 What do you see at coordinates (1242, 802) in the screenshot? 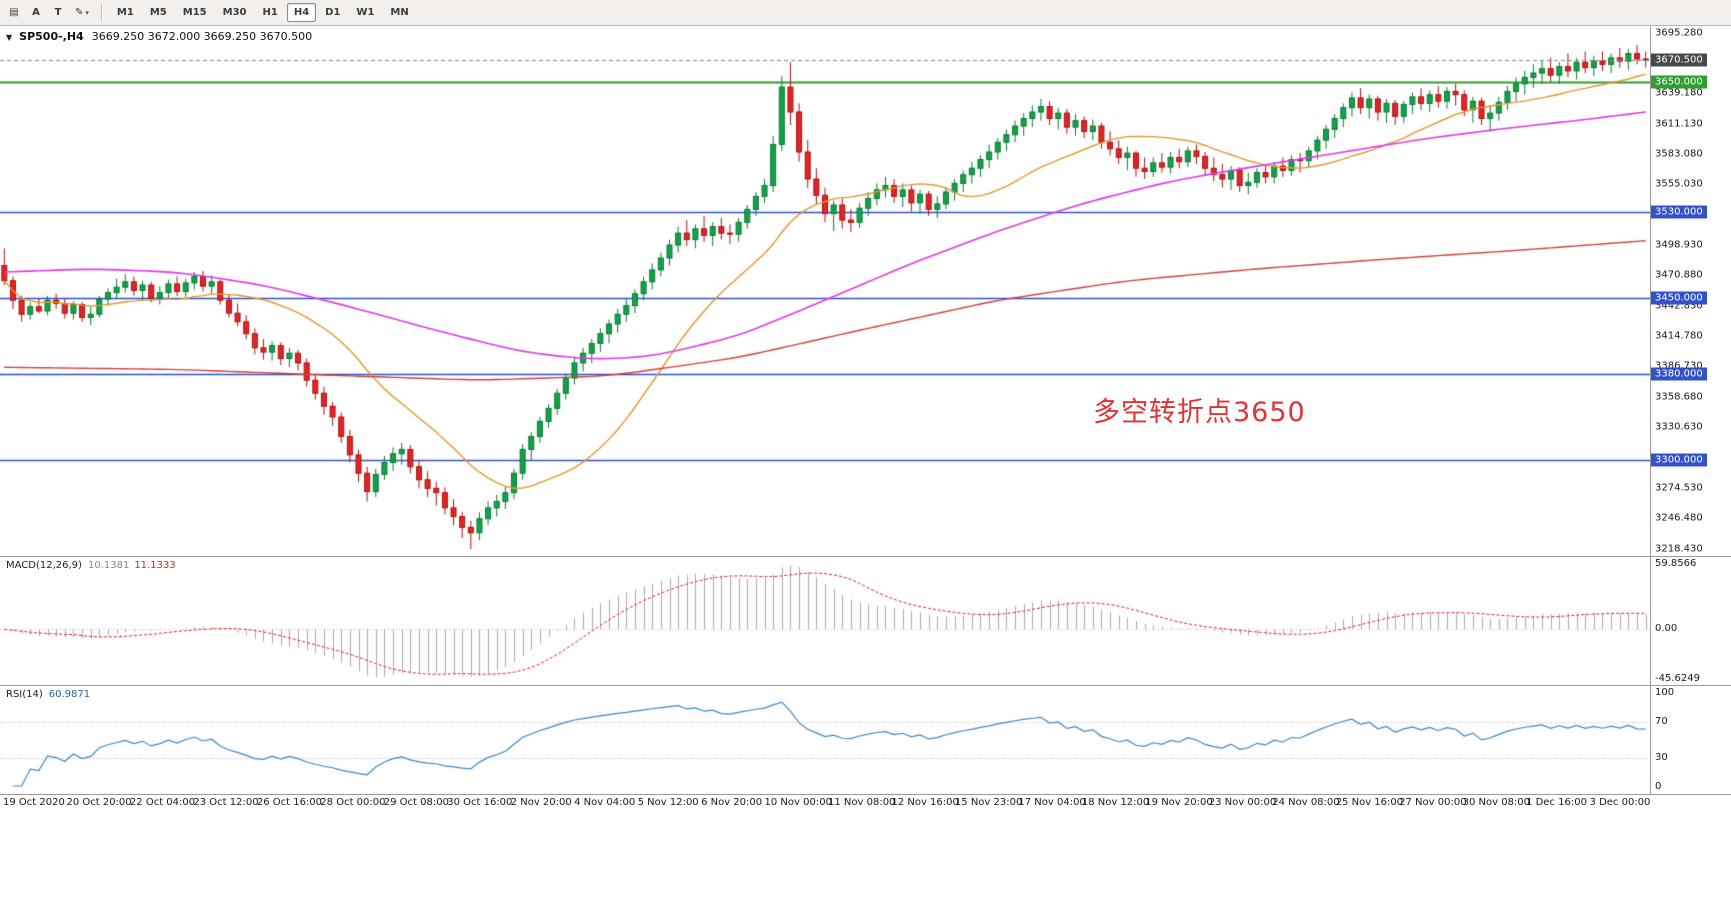
I see `time-tick: 23 Nov 00:00` at bounding box center [1242, 802].